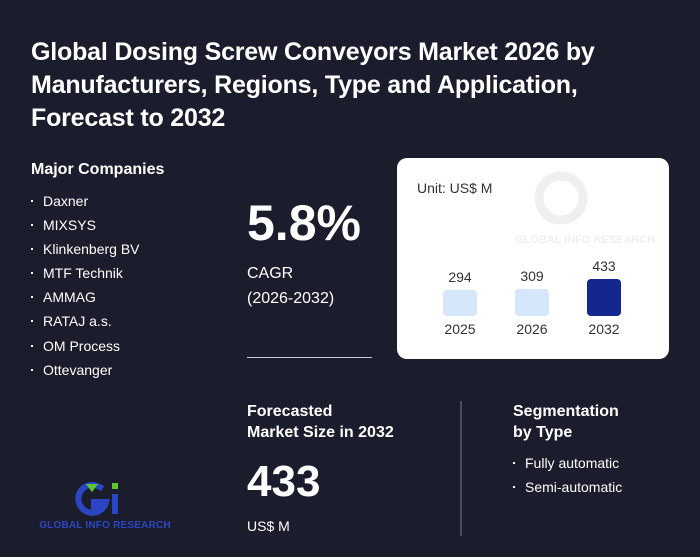  What do you see at coordinates (543, 432) in the screenshot?
I see `segmentation-heading-line2: by Type` at bounding box center [543, 432].